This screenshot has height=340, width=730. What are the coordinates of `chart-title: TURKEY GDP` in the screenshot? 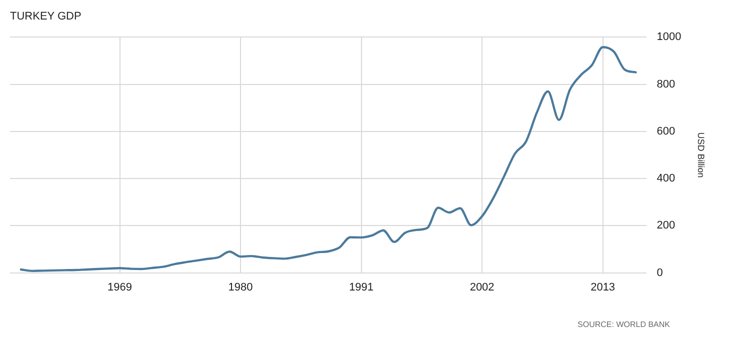 It's located at (46, 16).